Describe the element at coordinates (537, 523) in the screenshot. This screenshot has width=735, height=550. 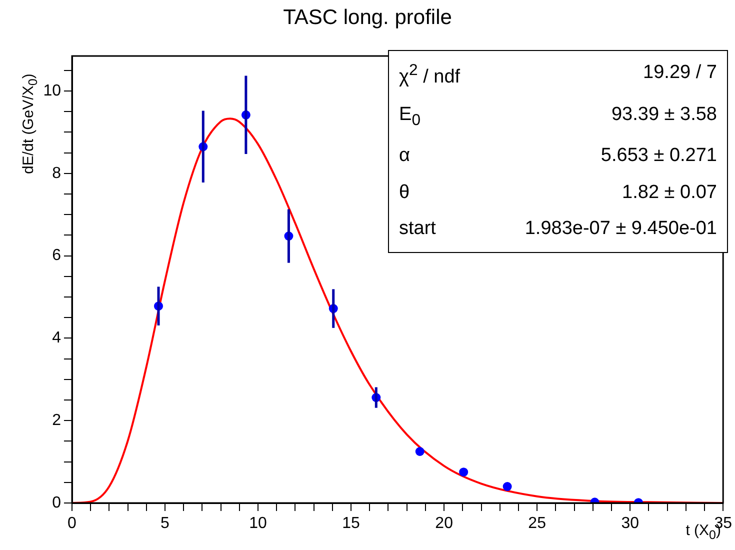
I see `x-tick-label: 25` at that location.